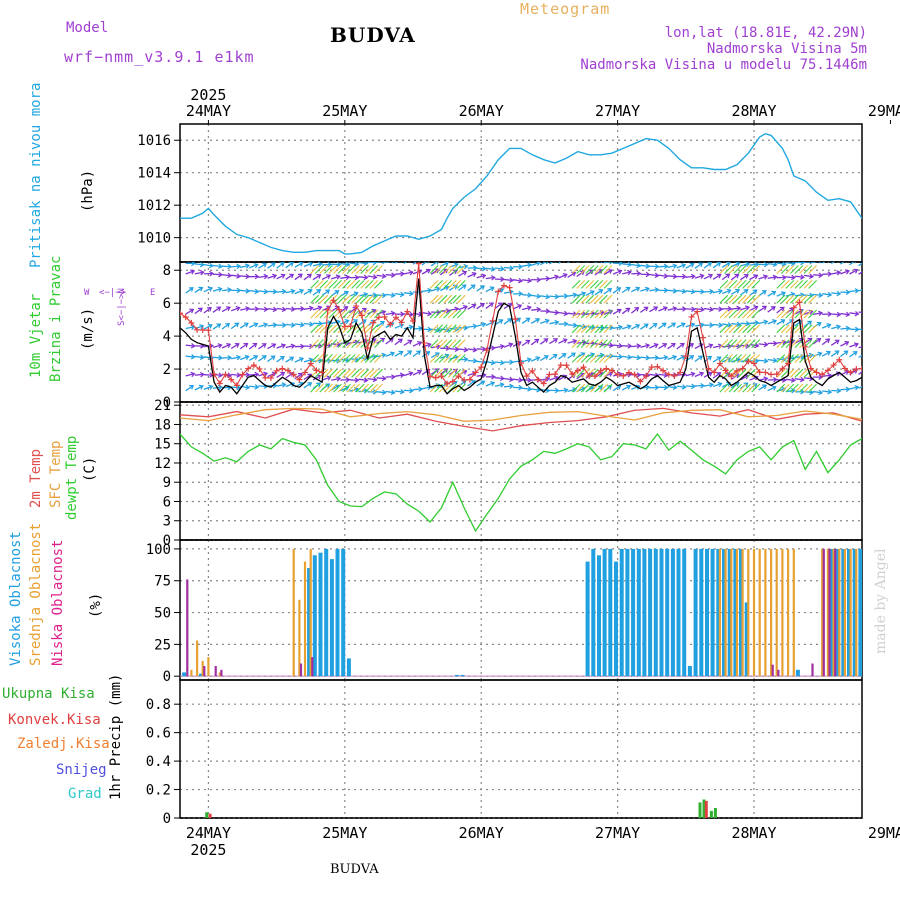 This screenshot has width=900, height=900. What do you see at coordinates (154, 239) in the screenshot?
I see `tick-label-pressure: 1010` at bounding box center [154, 239].